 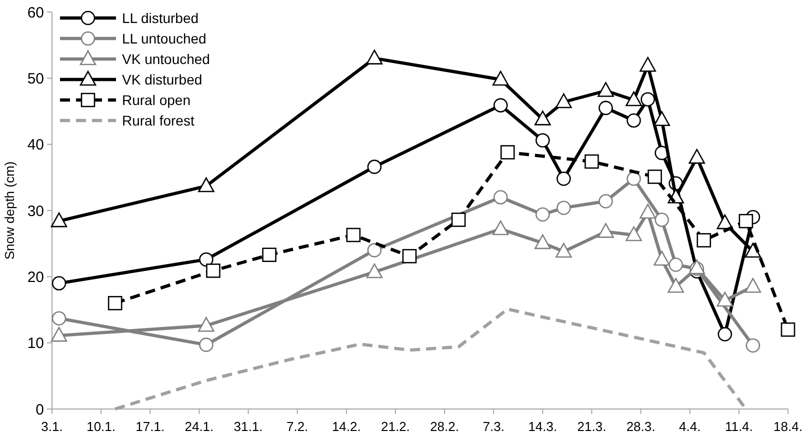 What do you see at coordinates (788, 426) in the screenshot?
I see `x-tick-label: 18.4.` at bounding box center [788, 426].